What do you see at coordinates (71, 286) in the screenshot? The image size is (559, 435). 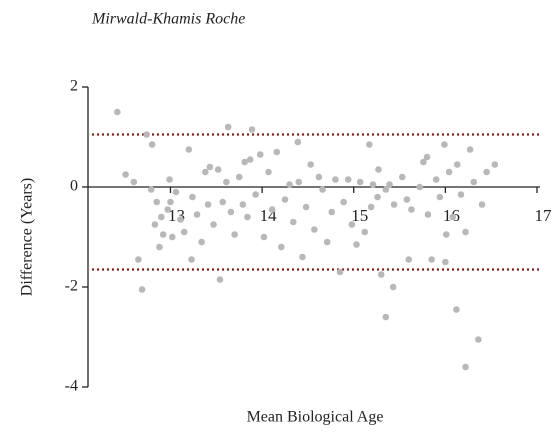 I see `y-tick-label: -2` at bounding box center [71, 286].